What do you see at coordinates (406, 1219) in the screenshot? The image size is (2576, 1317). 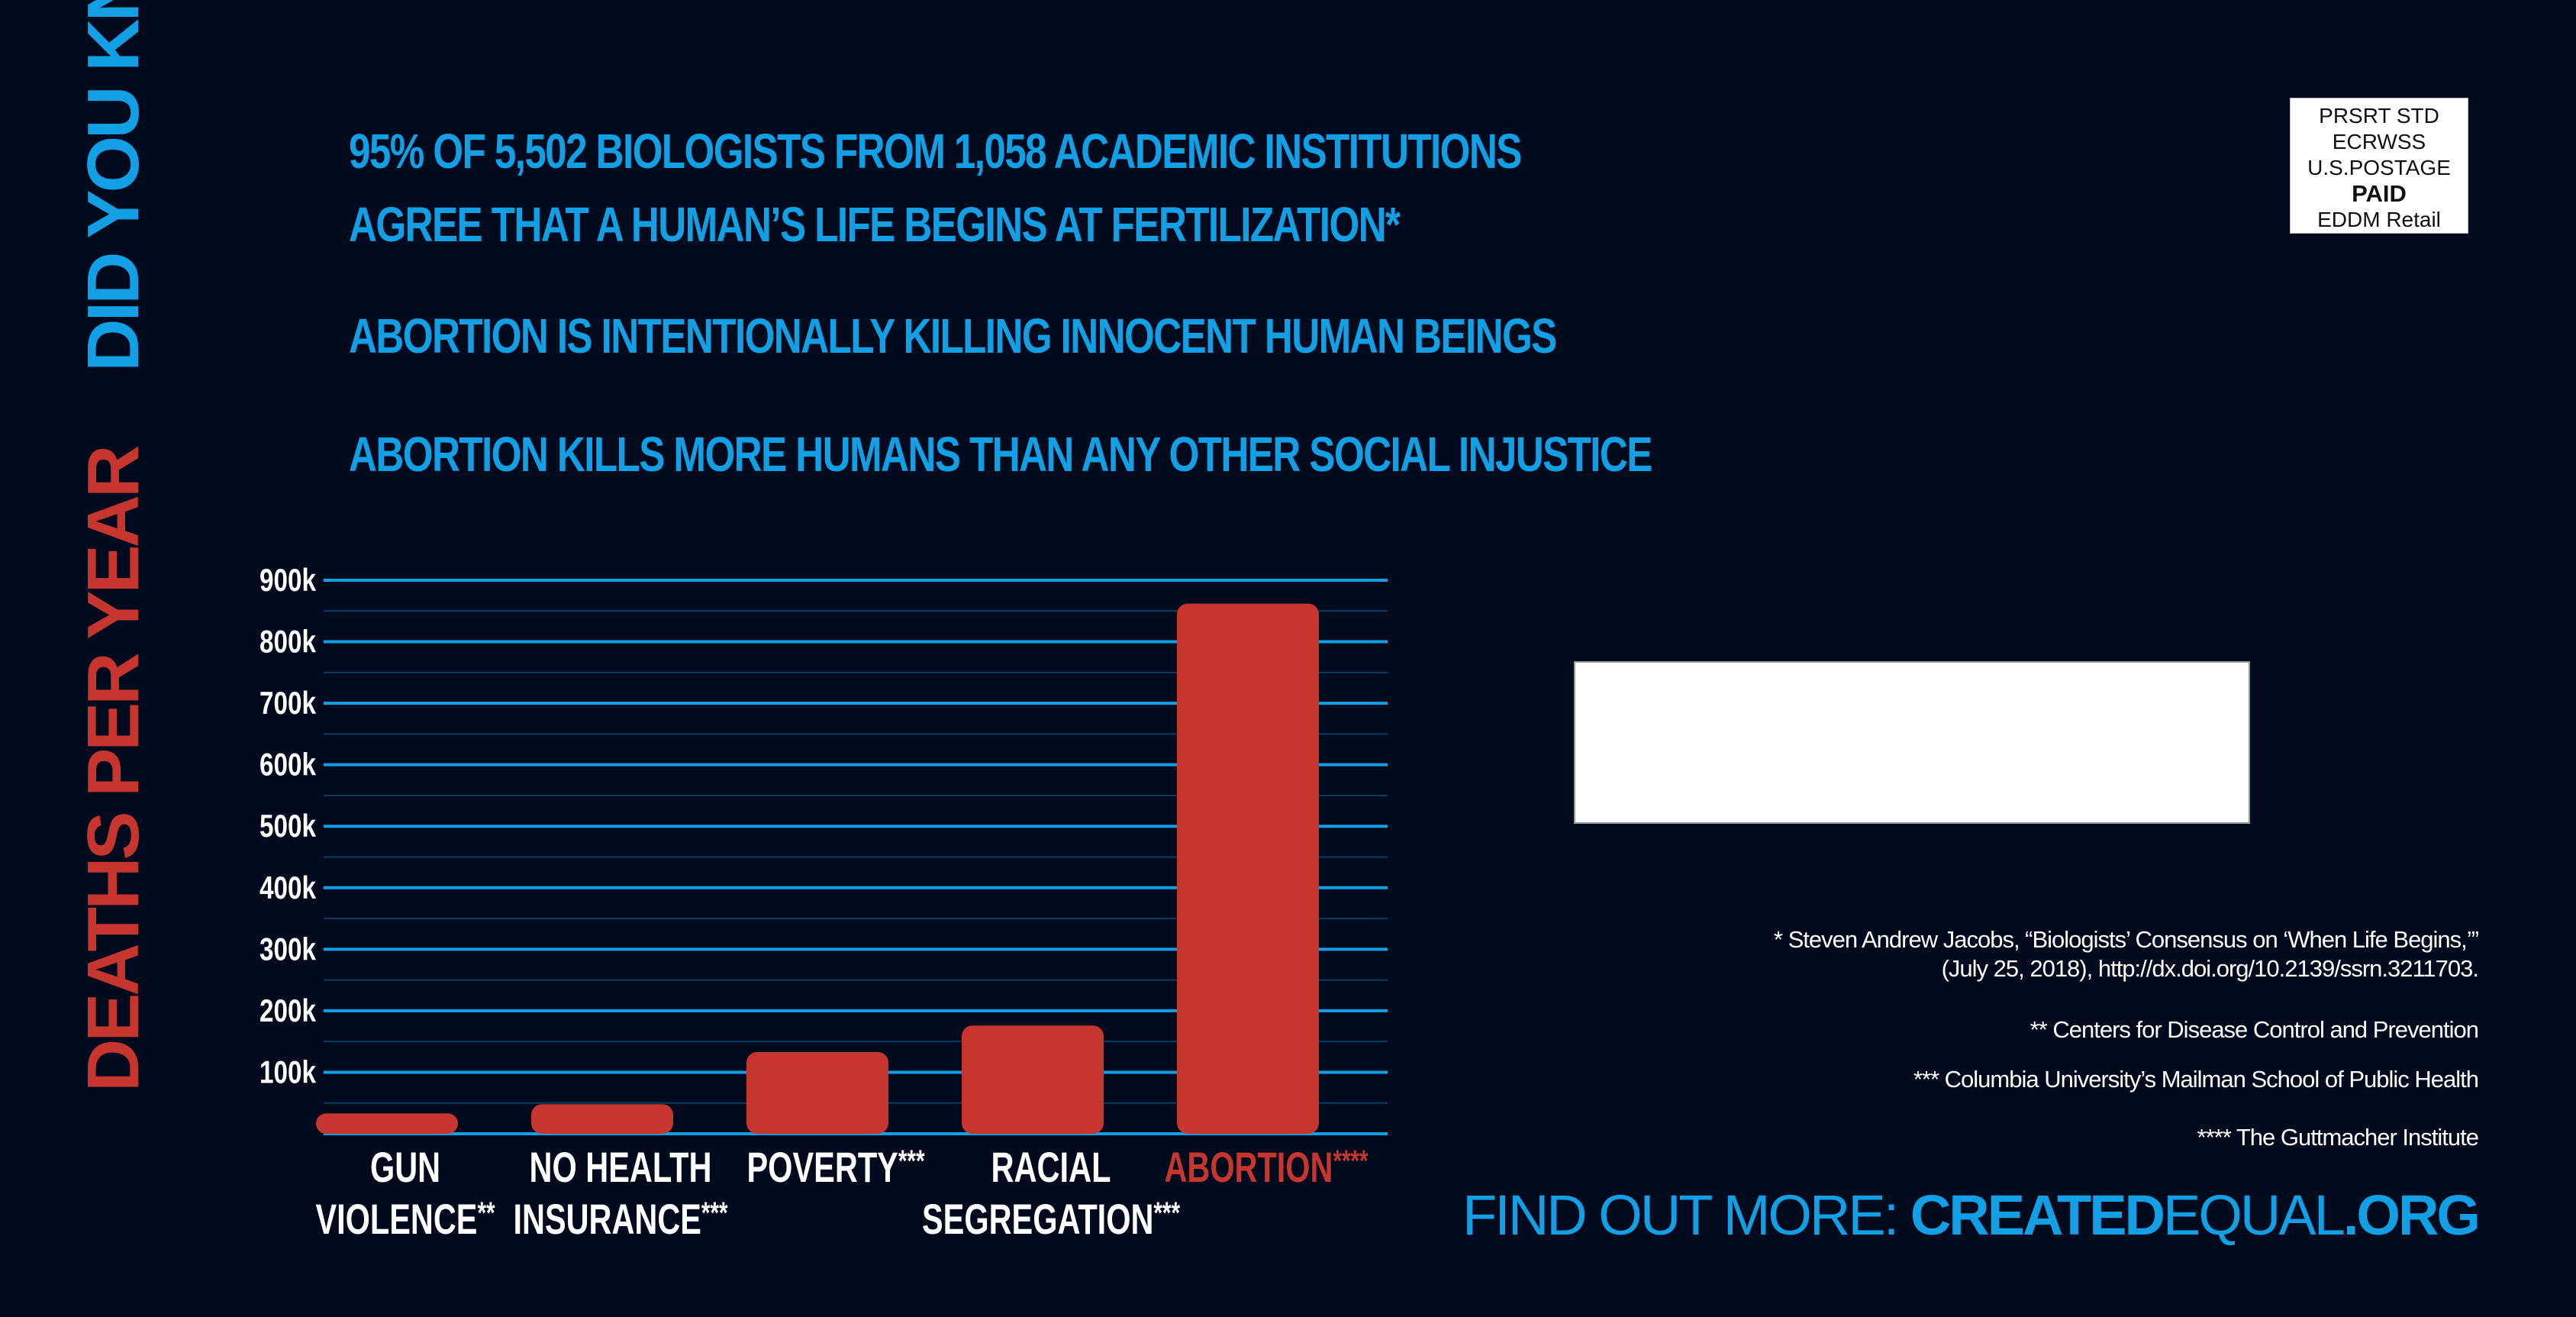 I see `x-category-label: VIOLENCE**` at bounding box center [406, 1219].